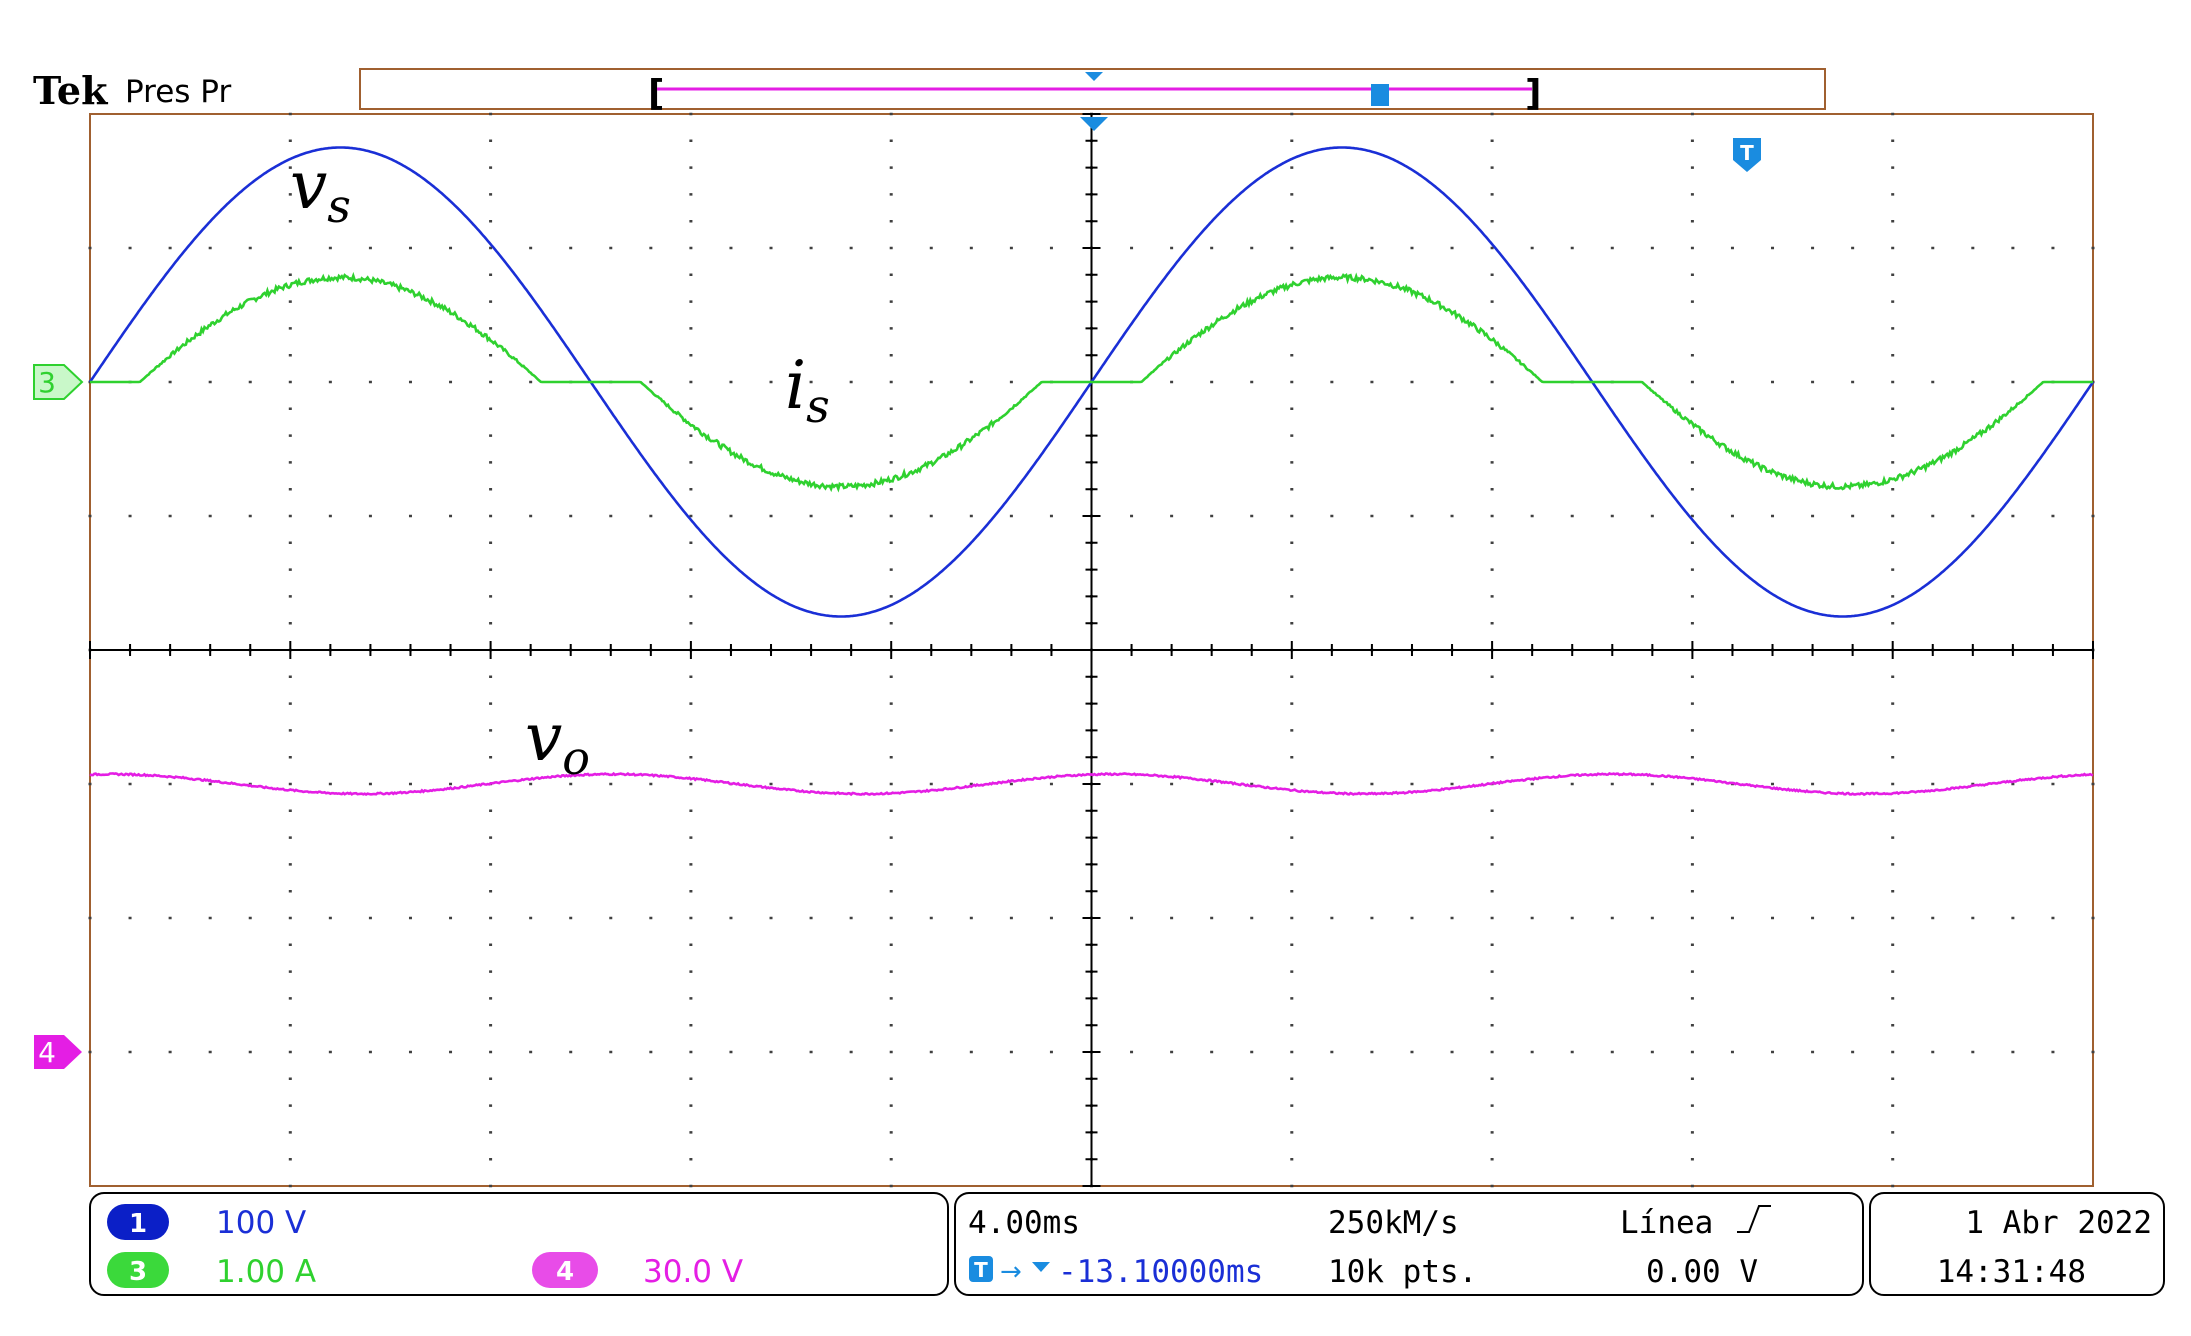 This screenshot has width=2191, height=1336. I want to click on ch4-number: 4, so click(565, 1272).